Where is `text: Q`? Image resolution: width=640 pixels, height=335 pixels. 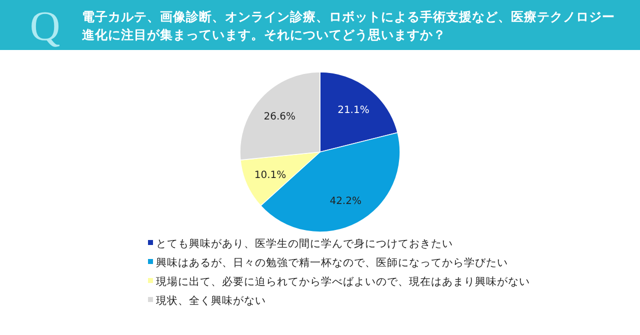
text: Q is located at coordinates (45, 27).